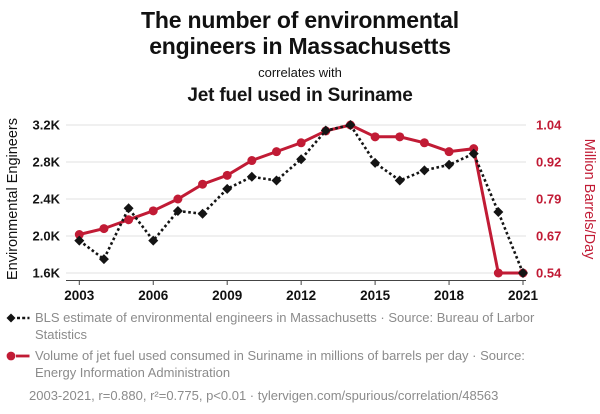 The width and height of the screenshot is (600, 414). What do you see at coordinates (13, 199) in the screenshot?
I see `svg-text: Environmental Engineers` at bounding box center [13, 199].